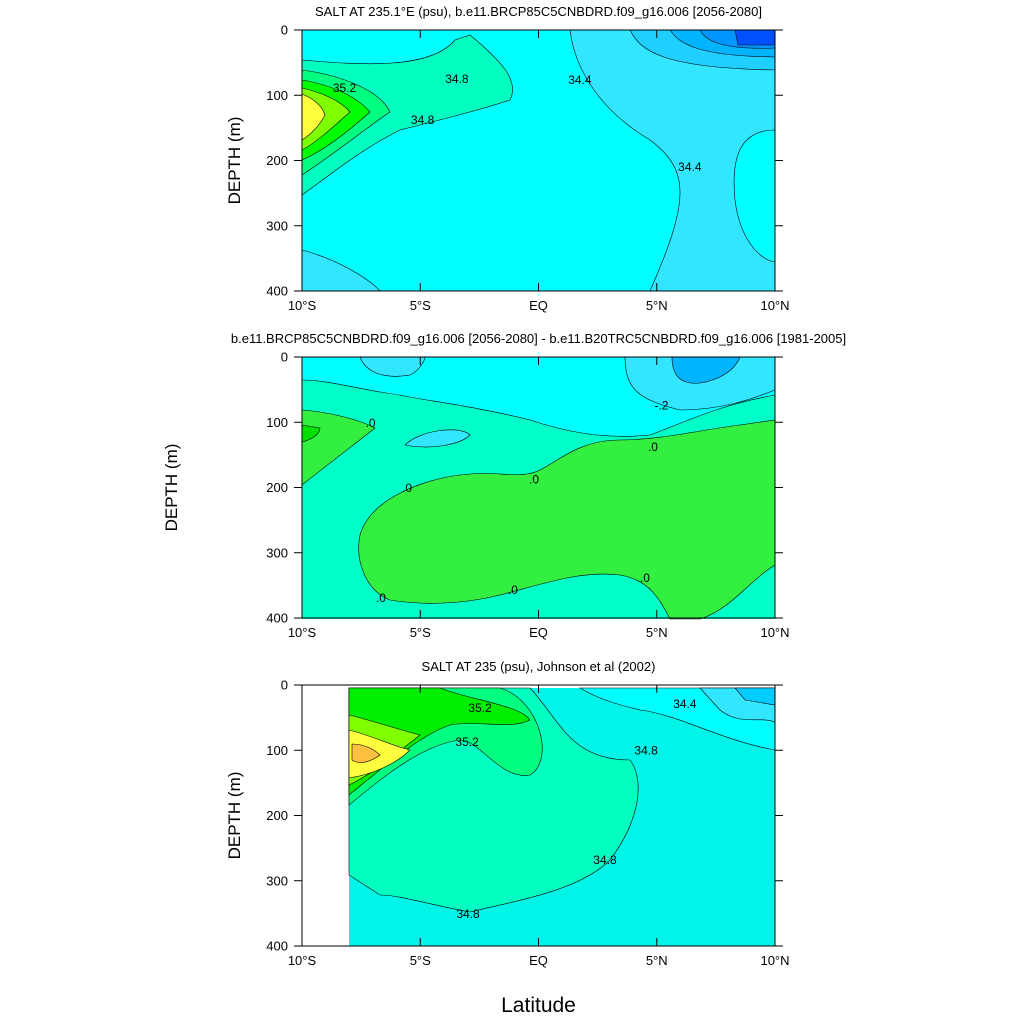 This screenshot has width=1024, height=1024. What do you see at coordinates (539, 666) in the screenshot?
I see `chart-title: SALT AT 235 (psu), Johnson et al (2002)` at bounding box center [539, 666].